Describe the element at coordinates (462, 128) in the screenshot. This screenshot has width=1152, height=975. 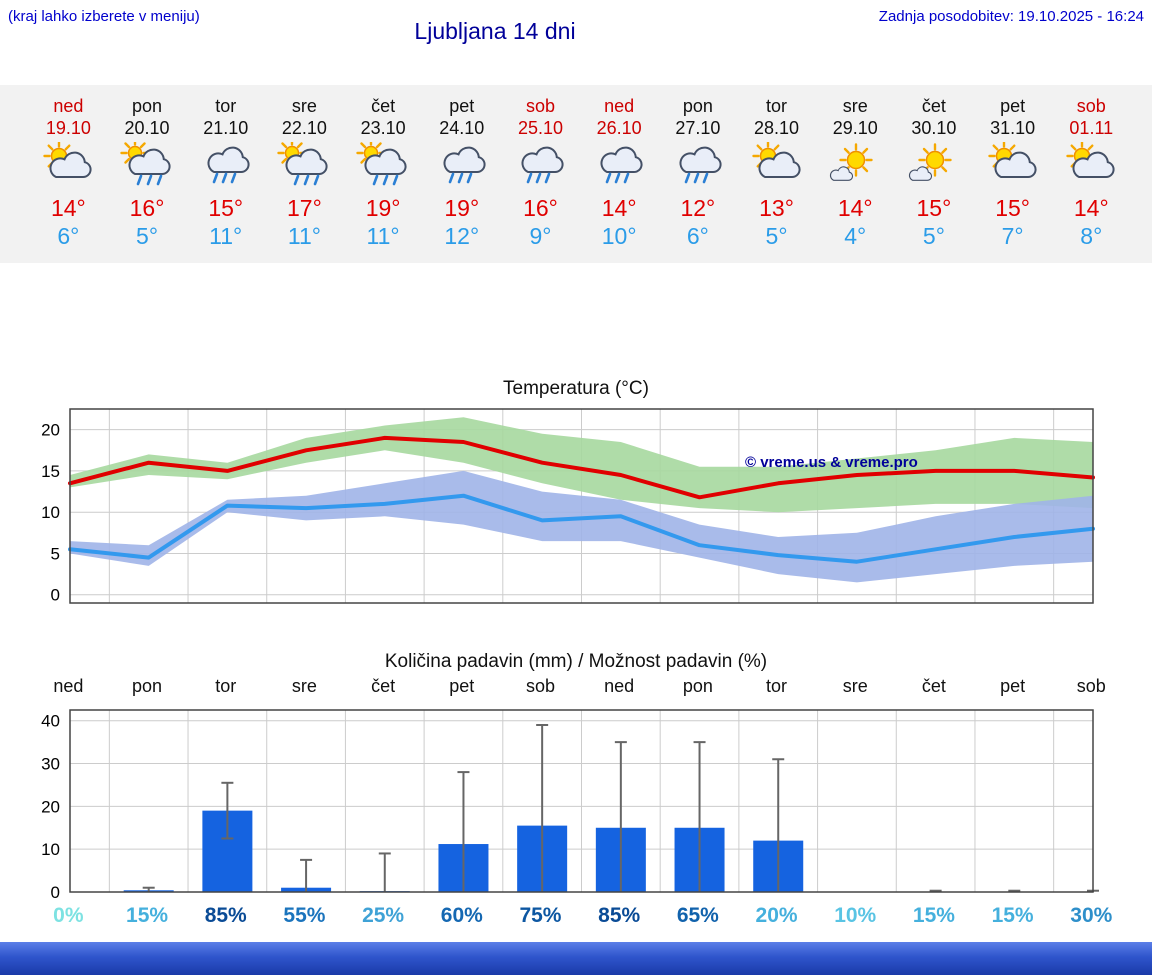
I see `day-date: 24.10` at that location.